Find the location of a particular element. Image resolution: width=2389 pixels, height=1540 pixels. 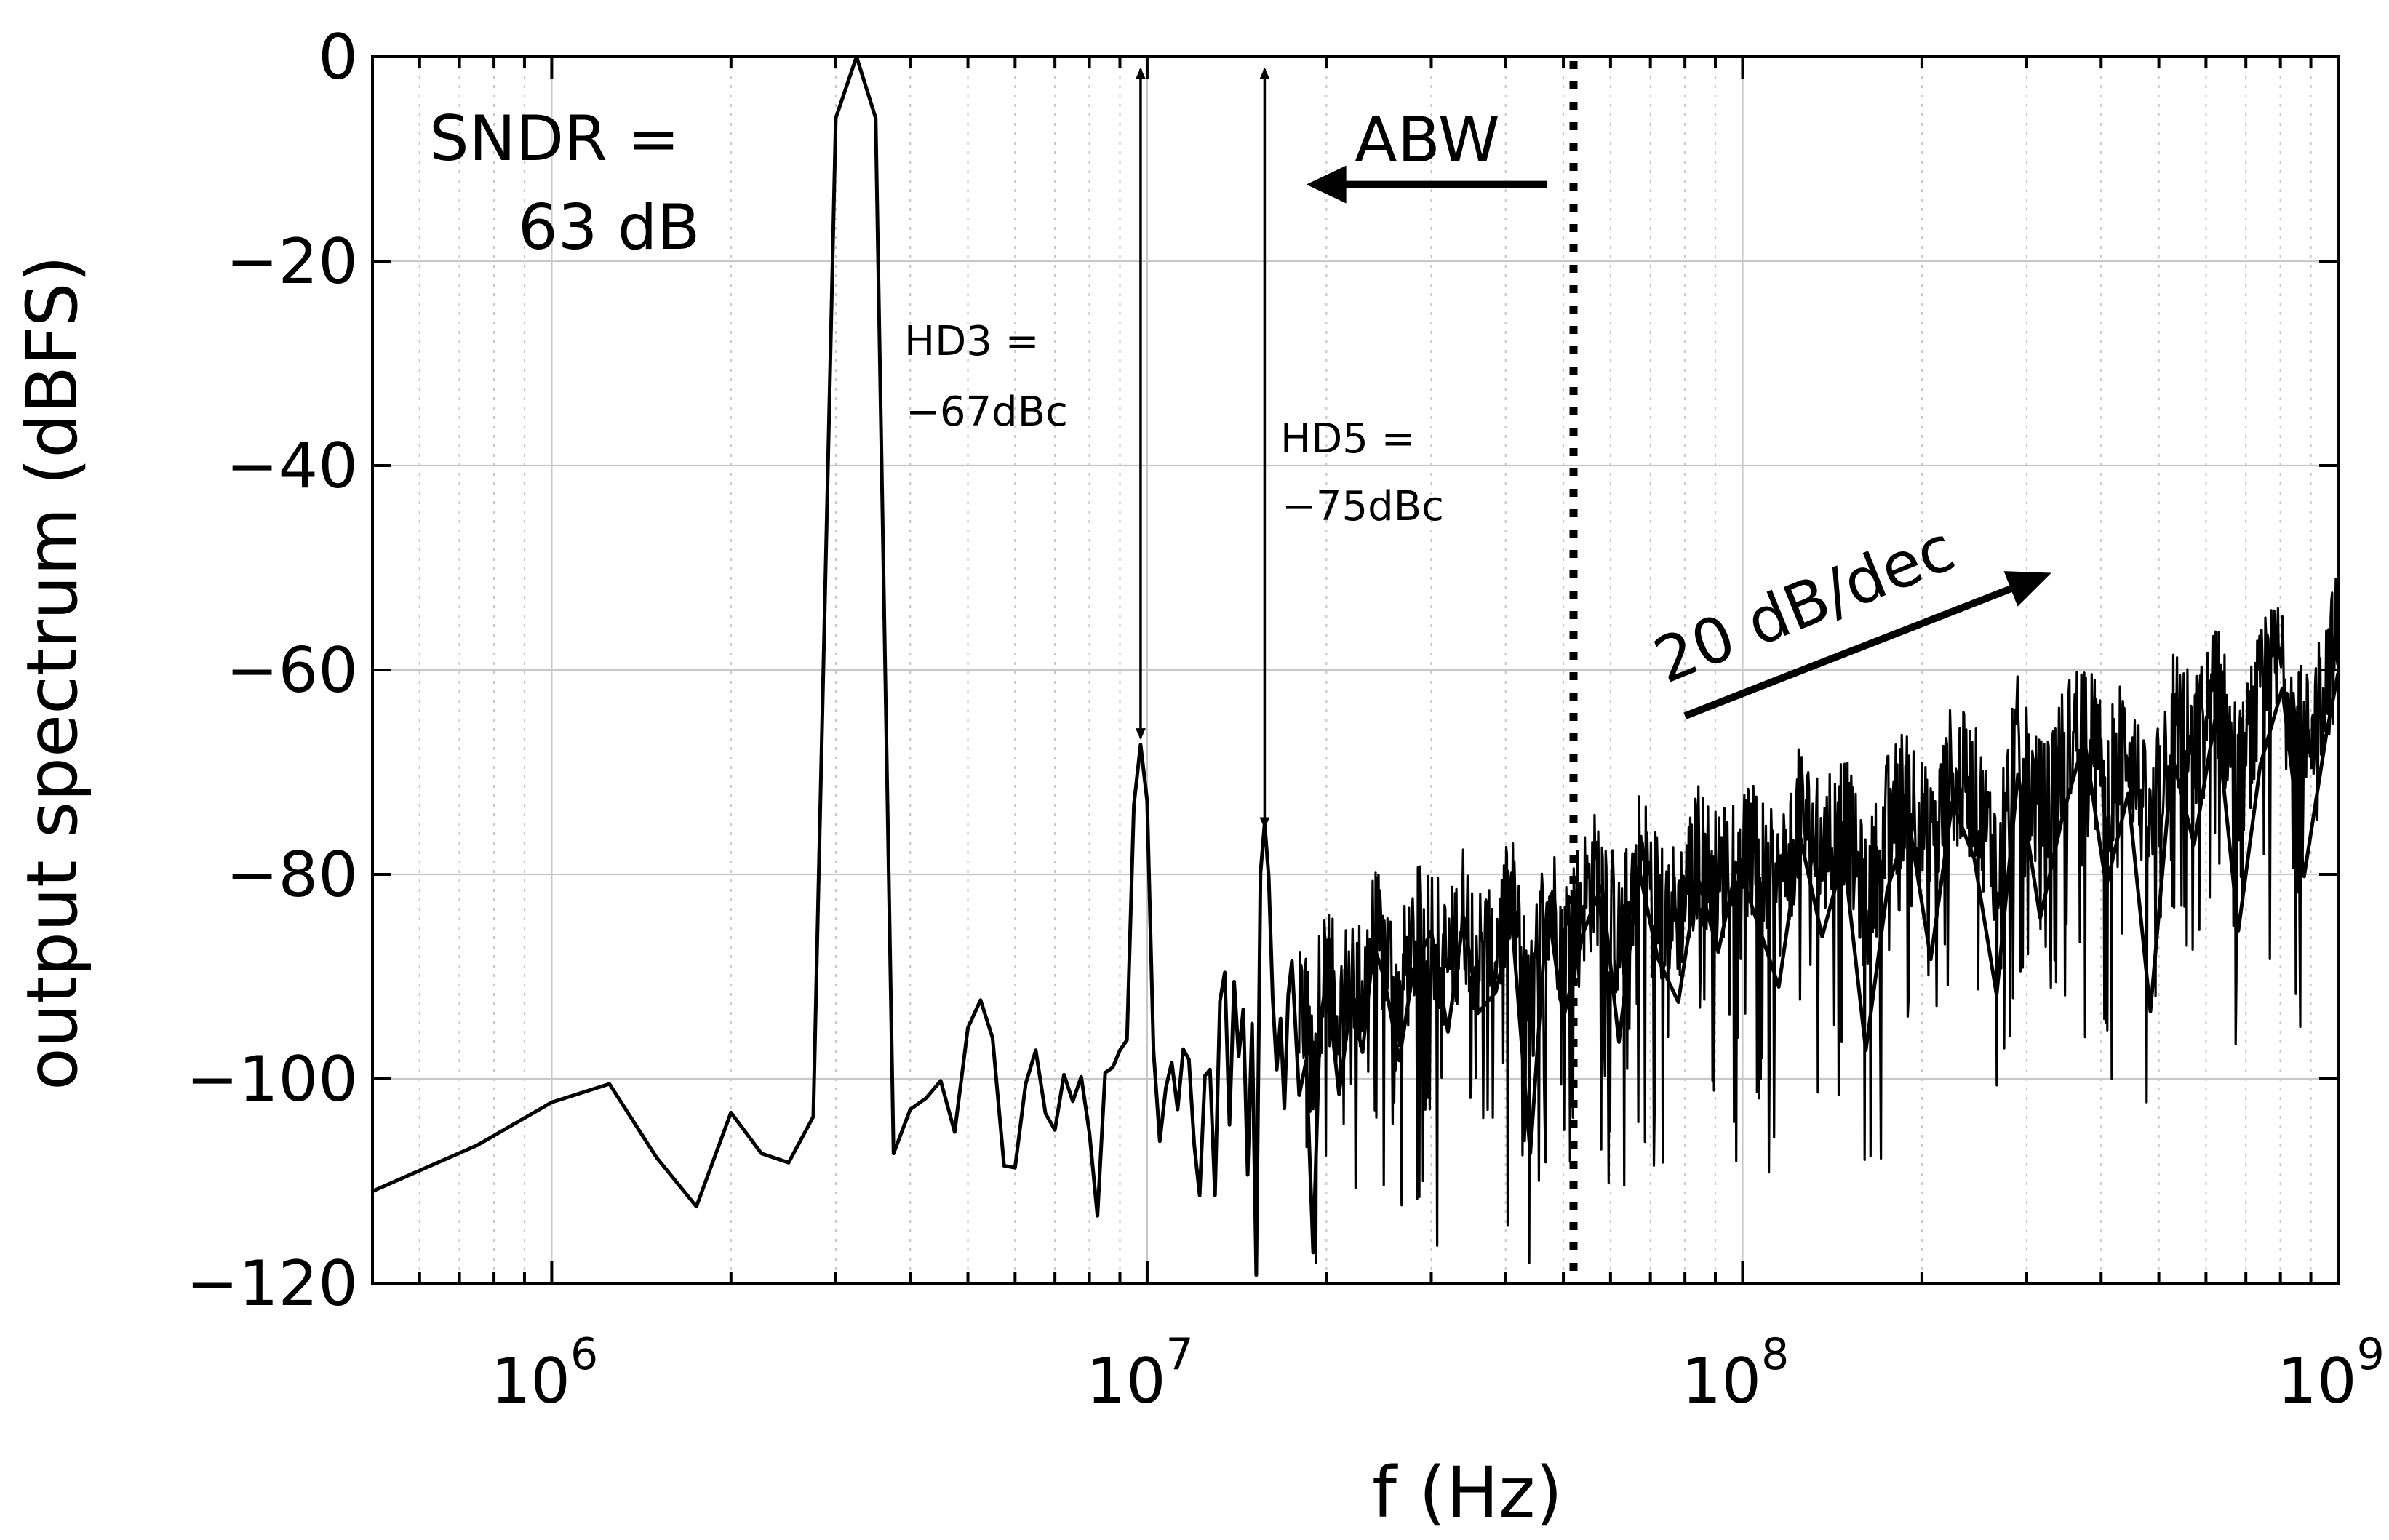

x-tick-label-exponent: 7 is located at coordinates (1180, 1355).